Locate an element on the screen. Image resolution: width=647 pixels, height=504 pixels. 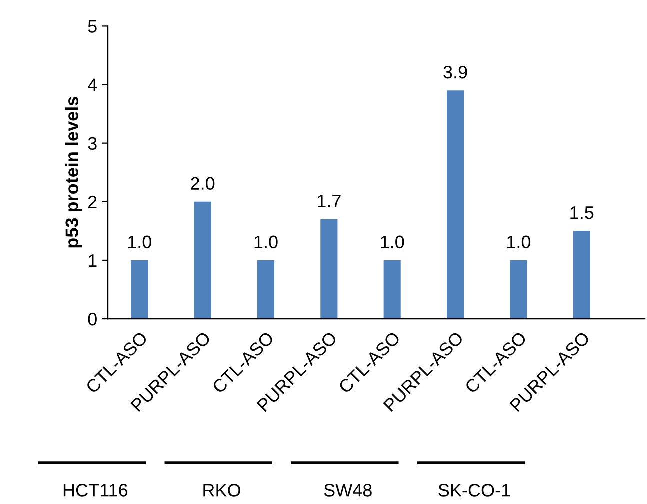
text: SK-CO-1 is located at coordinates (474, 490).